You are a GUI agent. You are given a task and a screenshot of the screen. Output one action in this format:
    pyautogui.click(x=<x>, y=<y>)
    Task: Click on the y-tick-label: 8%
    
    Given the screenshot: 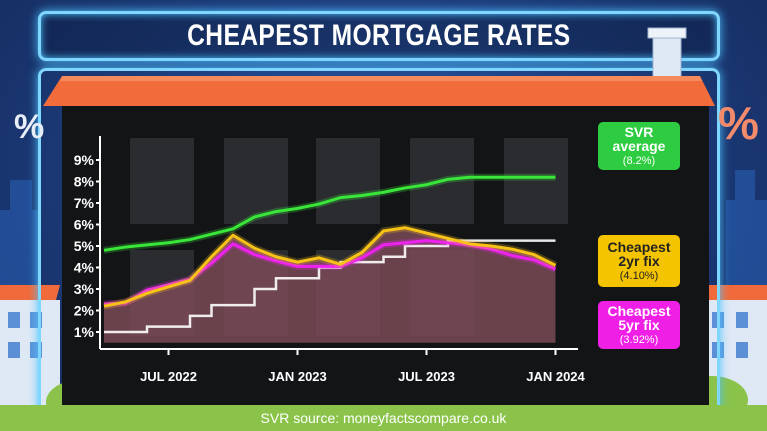 What is the action you would take?
    pyautogui.click(x=84, y=182)
    